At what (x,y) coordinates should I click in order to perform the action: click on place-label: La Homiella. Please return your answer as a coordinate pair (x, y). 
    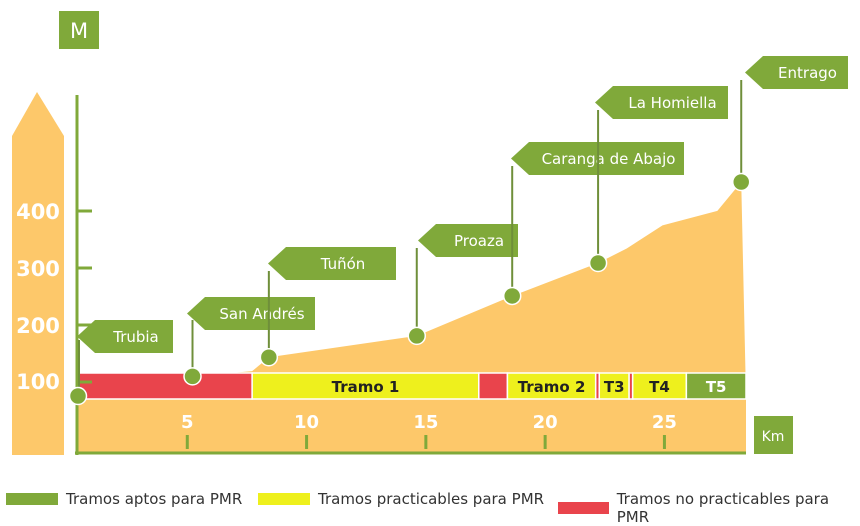
    Looking at the image, I should click on (672, 103).